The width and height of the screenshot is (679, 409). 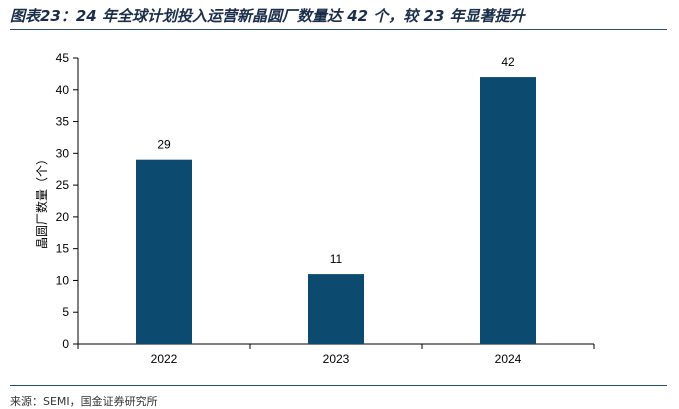 I want to click on y-tick-label: 5, so click(x=65, y=312).